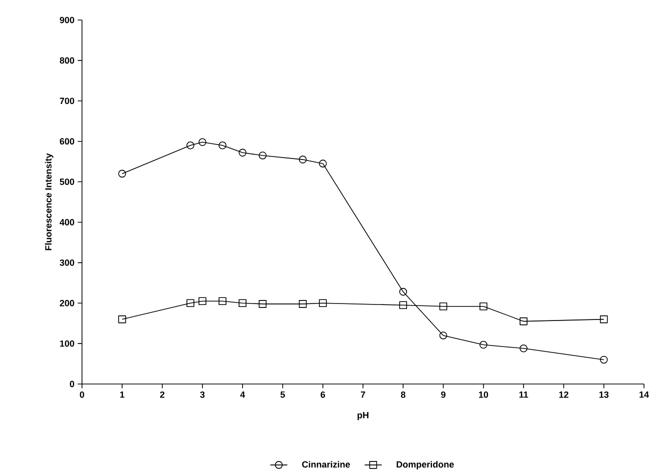  Describe the element at coordinates (282, 394) in the screenshot. I see `x-tick-label: 5` at that location.